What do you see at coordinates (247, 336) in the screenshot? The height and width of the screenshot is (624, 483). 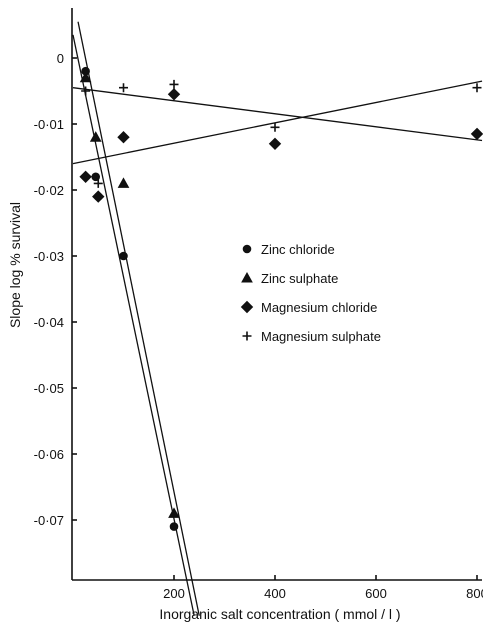 I see `legend-marker-magnesium-sulphate` at bounding box center [247, 336].